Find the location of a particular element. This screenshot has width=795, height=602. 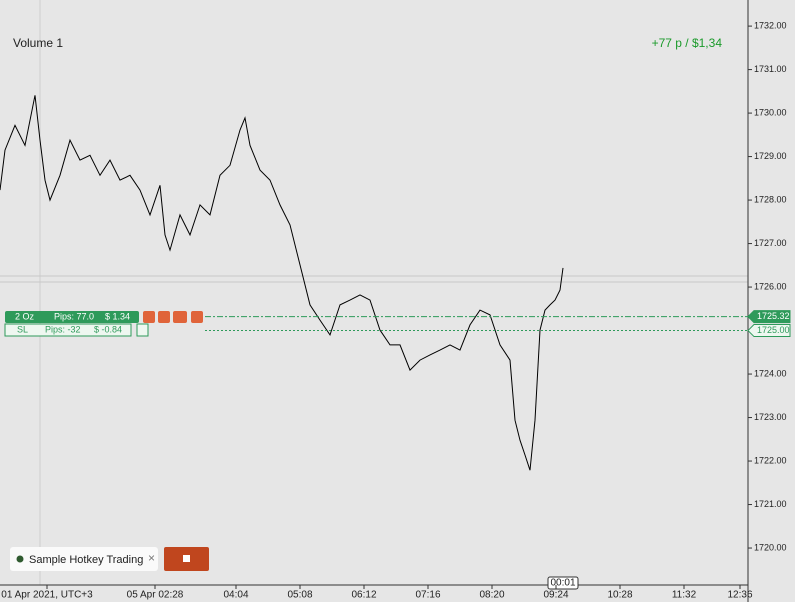

x-tick-label: 06:12 is located at coordinates (363, 595).